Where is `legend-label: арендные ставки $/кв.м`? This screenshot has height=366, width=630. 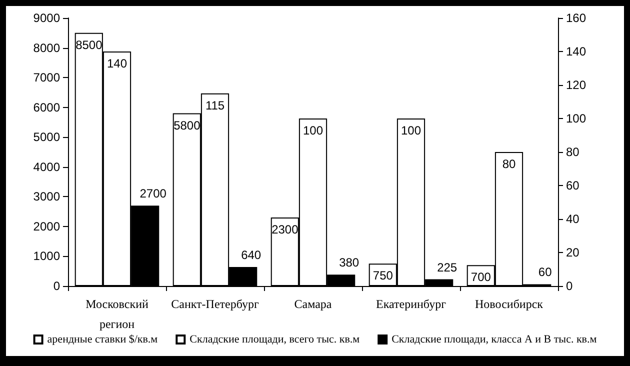 legend-label: арендные ставки $/кв.м is located at coordinates (102, 340).